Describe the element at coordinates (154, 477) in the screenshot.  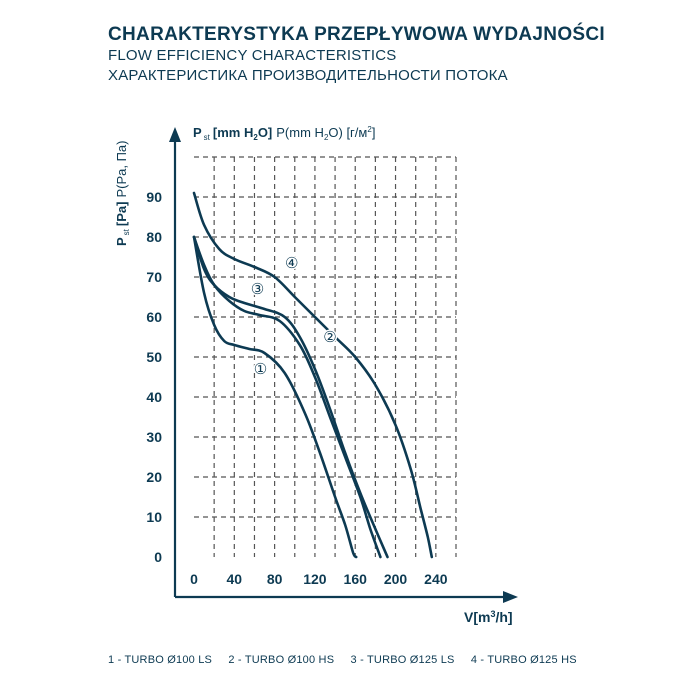
I see `y-tick-label: 20` at that location.